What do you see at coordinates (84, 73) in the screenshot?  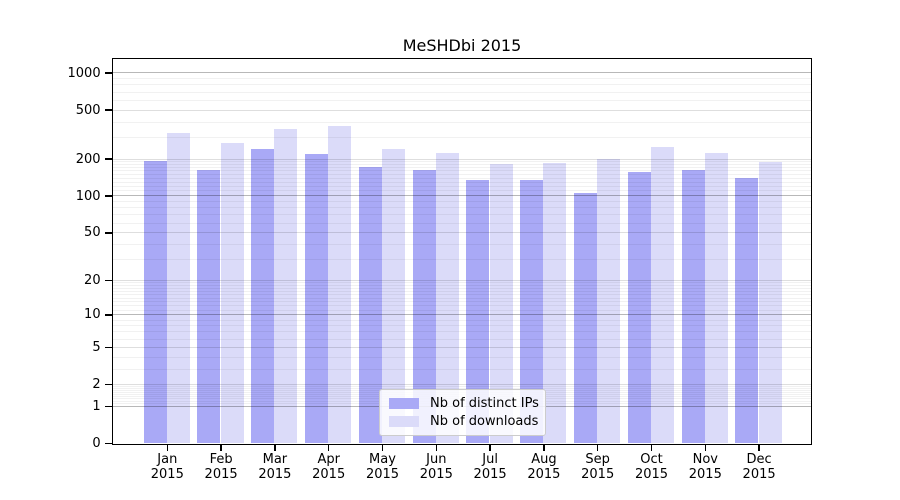 I see `y-tick-label-1000: 1000` at bounding box center [84, 73].